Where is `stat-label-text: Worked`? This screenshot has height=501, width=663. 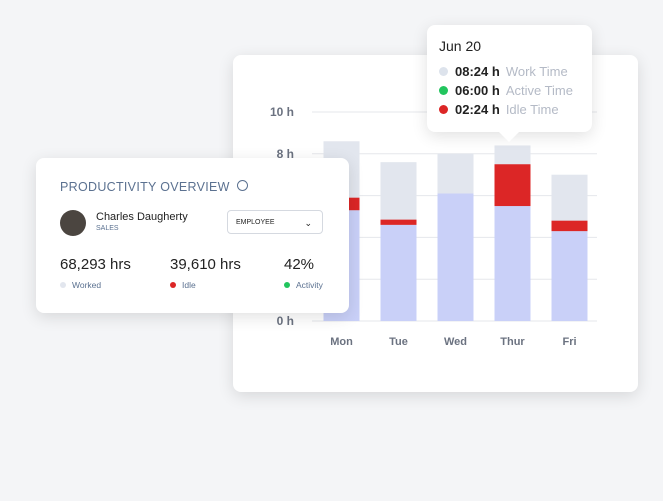 stat-label-text: Worked is located at coordinates (87, 285).